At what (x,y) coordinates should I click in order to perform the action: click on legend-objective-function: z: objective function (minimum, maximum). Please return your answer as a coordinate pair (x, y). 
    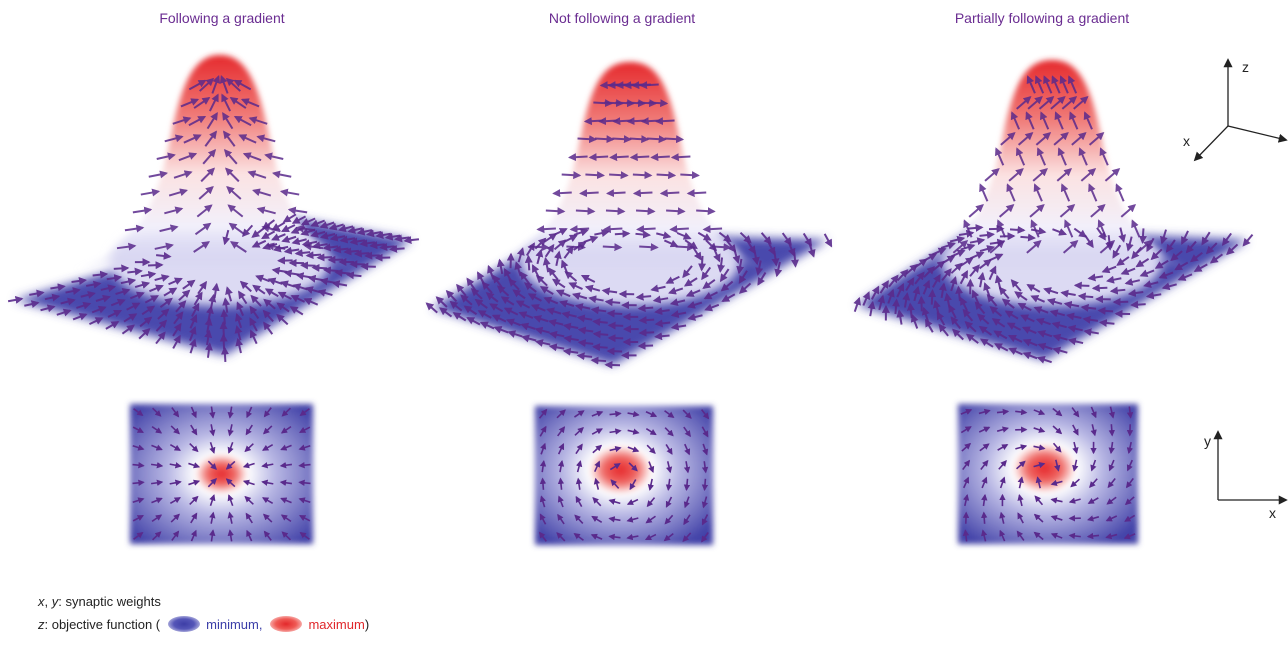
    Looking at the image, I should click on (204, 624).